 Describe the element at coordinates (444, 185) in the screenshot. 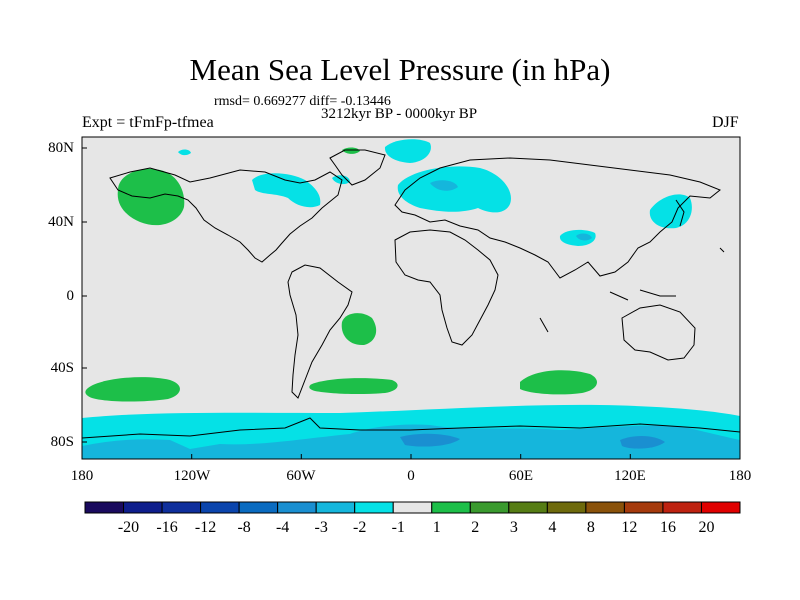

I see `eurasia-low-core` at that location.